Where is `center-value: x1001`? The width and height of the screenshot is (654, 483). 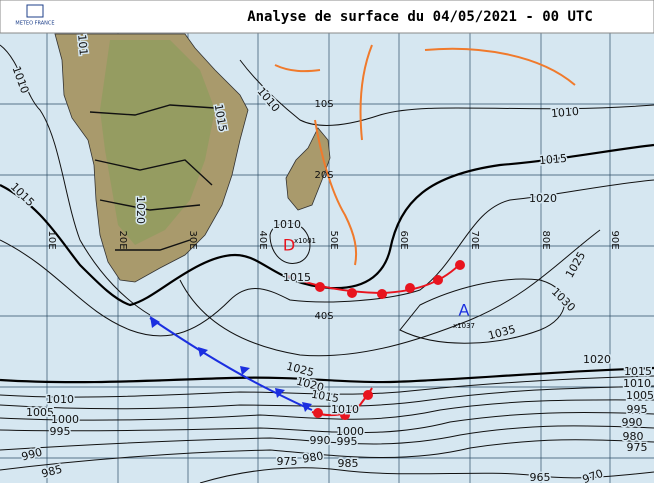 center-value: x1001 is located at coordinates (305, 241).